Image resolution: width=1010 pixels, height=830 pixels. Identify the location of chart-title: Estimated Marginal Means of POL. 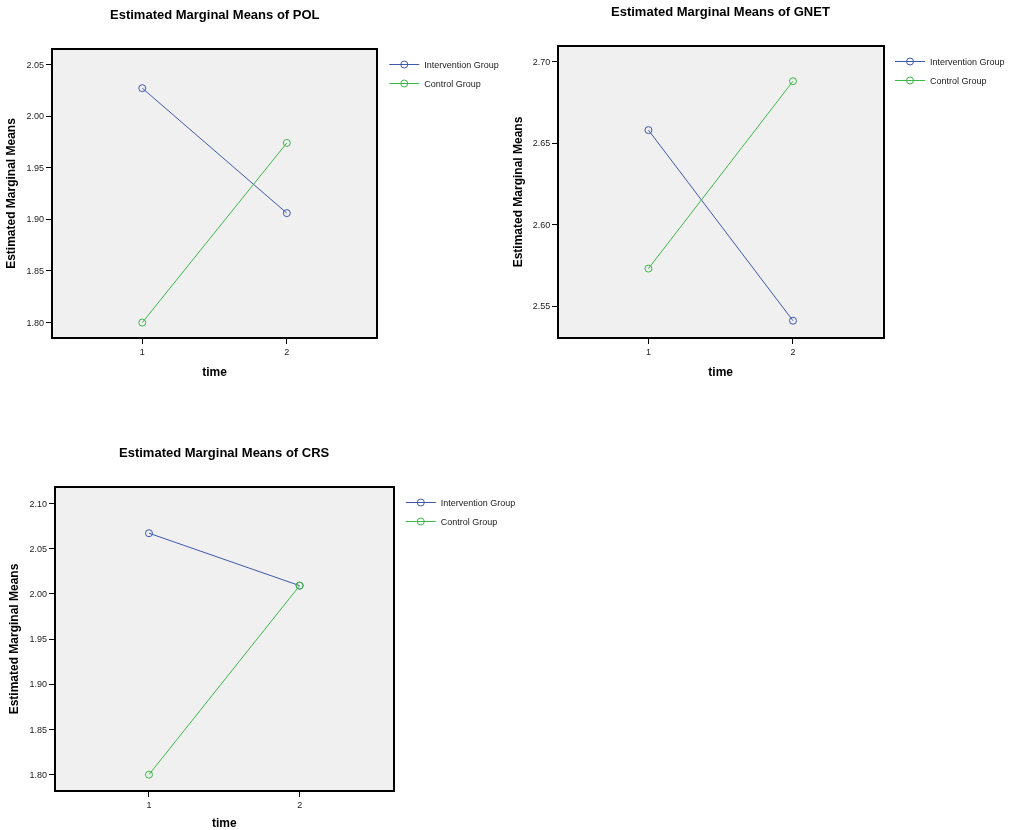
(215, 14).